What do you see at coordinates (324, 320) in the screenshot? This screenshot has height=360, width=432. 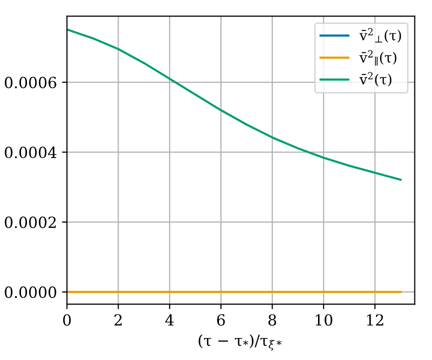 I see `x-tick-label: 10` at bounding box center [324, 320].